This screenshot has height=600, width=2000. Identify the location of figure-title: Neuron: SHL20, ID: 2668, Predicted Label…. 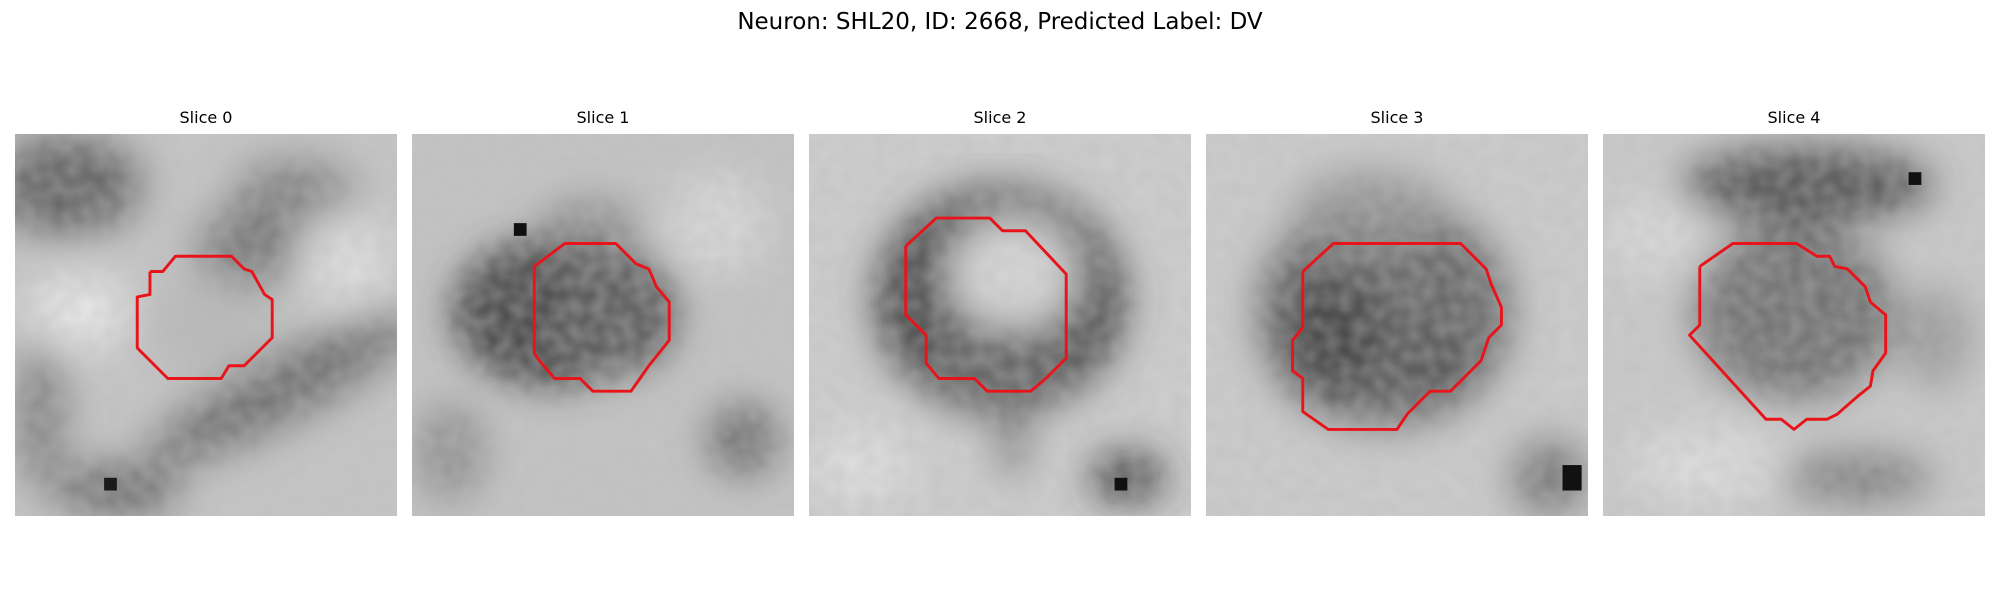
(1000, 22).